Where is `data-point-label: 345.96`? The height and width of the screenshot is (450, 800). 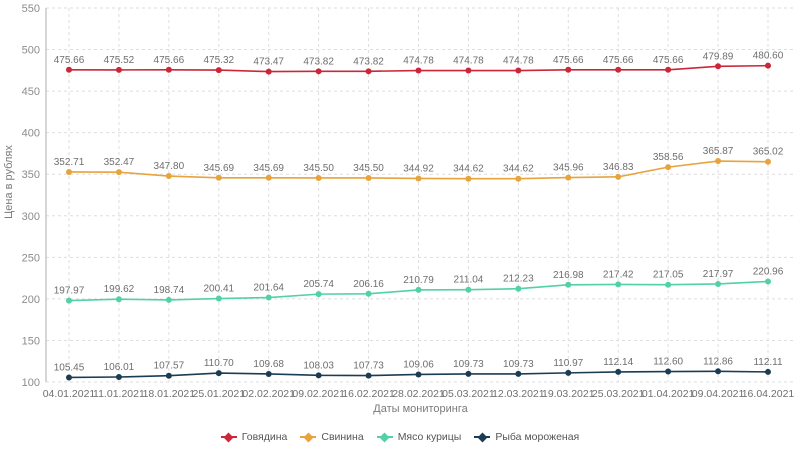 data-point-label: 345.96 is located at coordinates (568, 168).